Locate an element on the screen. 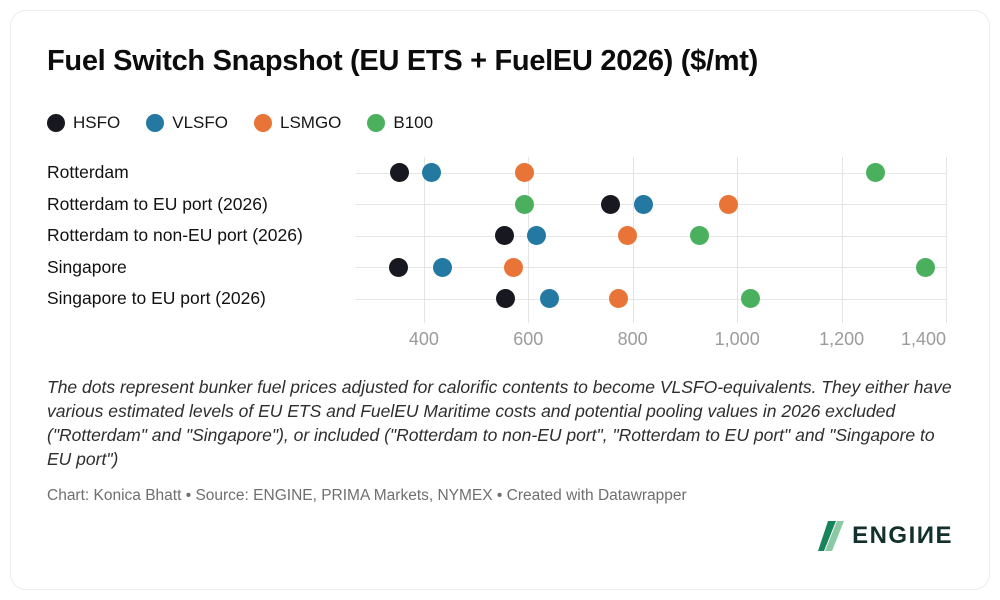  dot-hsfo-rotterdam-to-non-eu-port-2026 is located at coordinates (504, 236).